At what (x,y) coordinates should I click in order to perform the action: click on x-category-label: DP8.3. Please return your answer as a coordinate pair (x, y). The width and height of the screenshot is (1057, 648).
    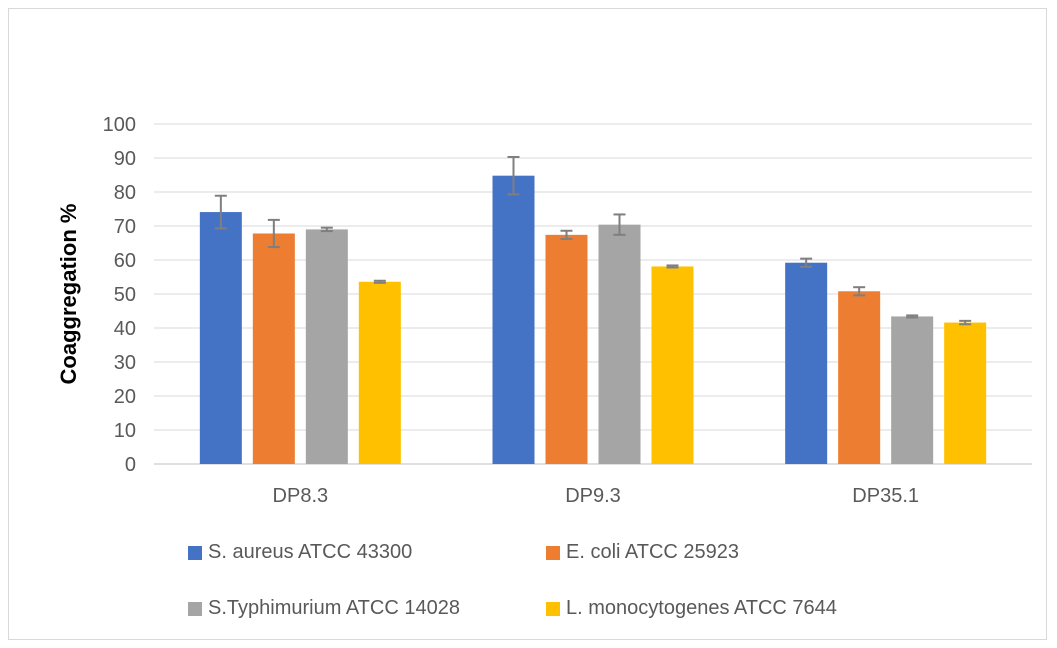
    Looking at the image, I should click on (301, 496).